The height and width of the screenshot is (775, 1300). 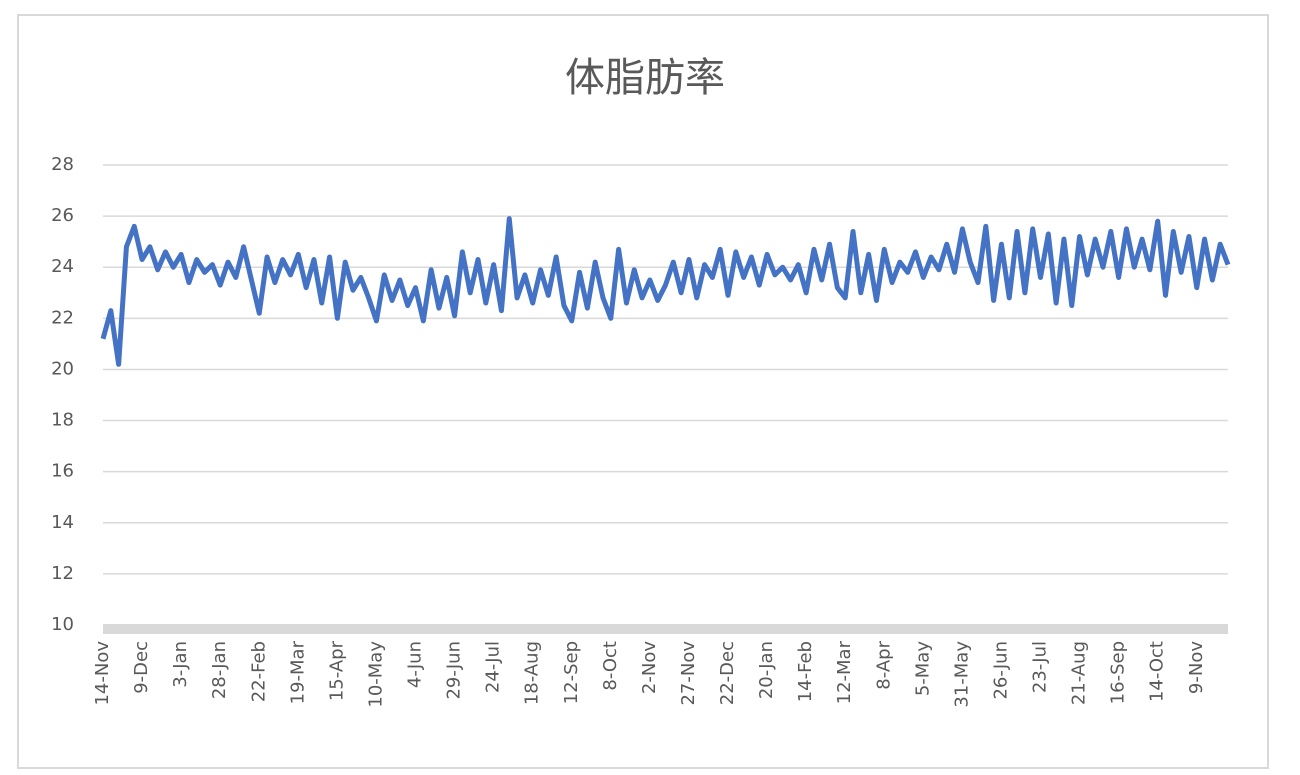 What do you see at coordinates (141, 667) in the screenshot?
I see `x-tick-label: 9-Dec` at bounding box center [141, 667].